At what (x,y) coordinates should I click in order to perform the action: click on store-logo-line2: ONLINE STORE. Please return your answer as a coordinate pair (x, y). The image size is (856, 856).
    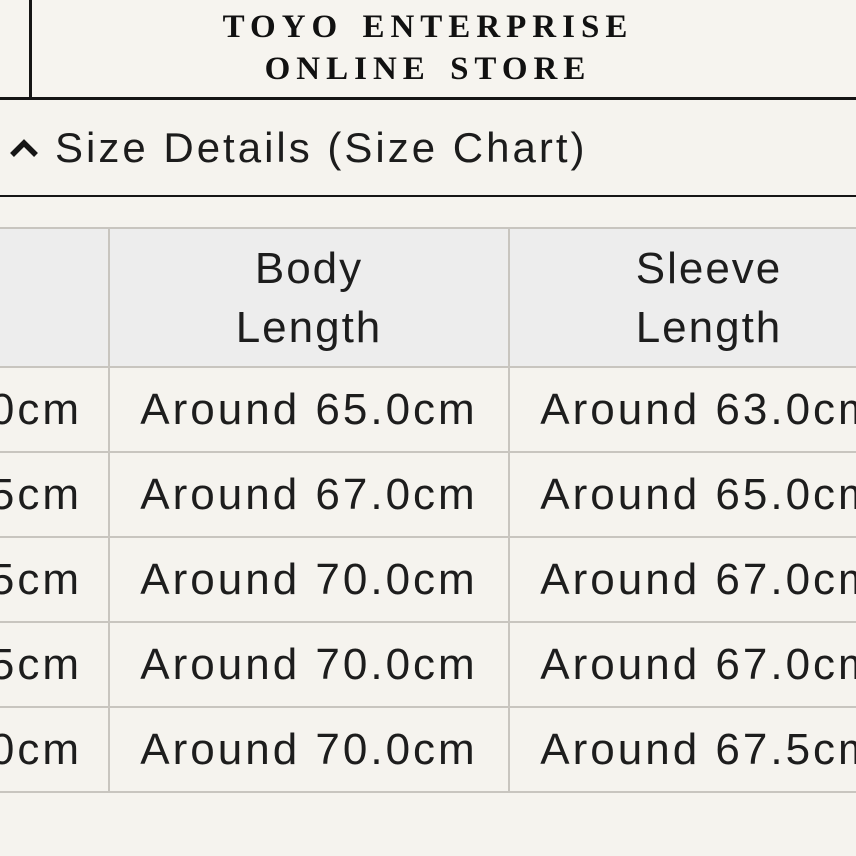
    Looking at the image, I should click on (428, 69).